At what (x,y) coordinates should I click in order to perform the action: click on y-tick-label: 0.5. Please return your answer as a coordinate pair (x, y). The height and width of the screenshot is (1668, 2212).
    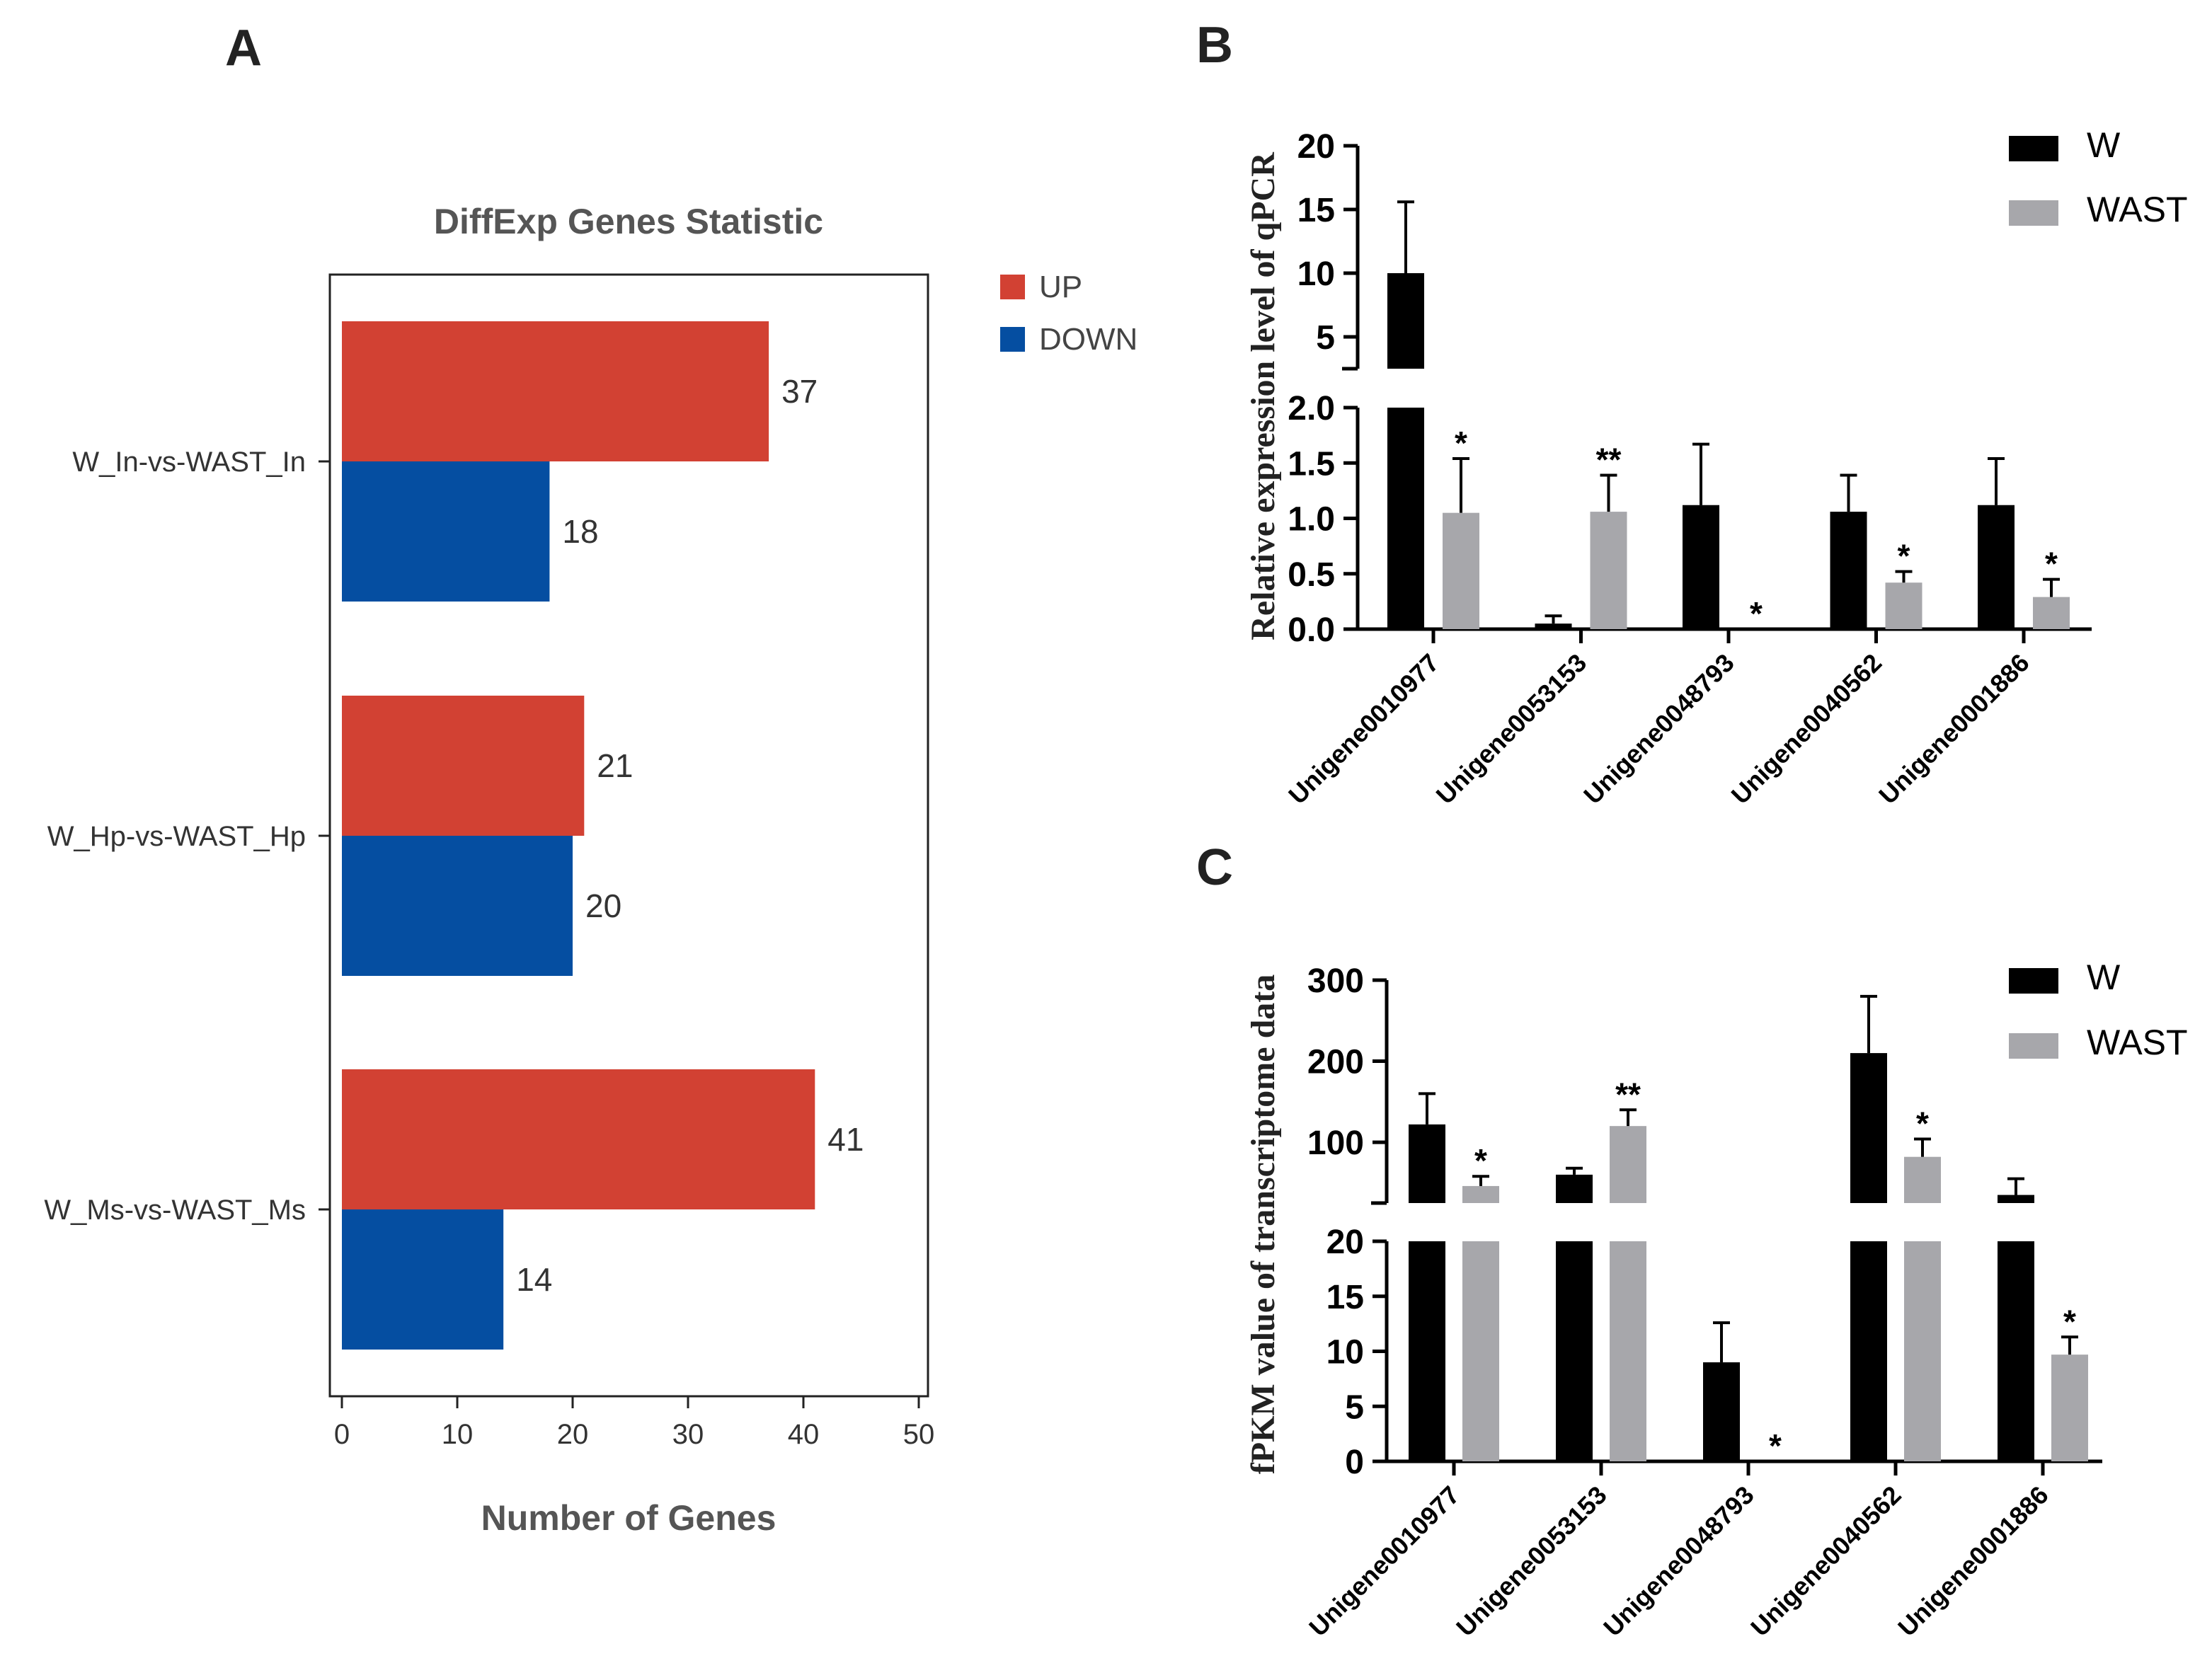
    Looking at the image, I should click on (1311, 575).